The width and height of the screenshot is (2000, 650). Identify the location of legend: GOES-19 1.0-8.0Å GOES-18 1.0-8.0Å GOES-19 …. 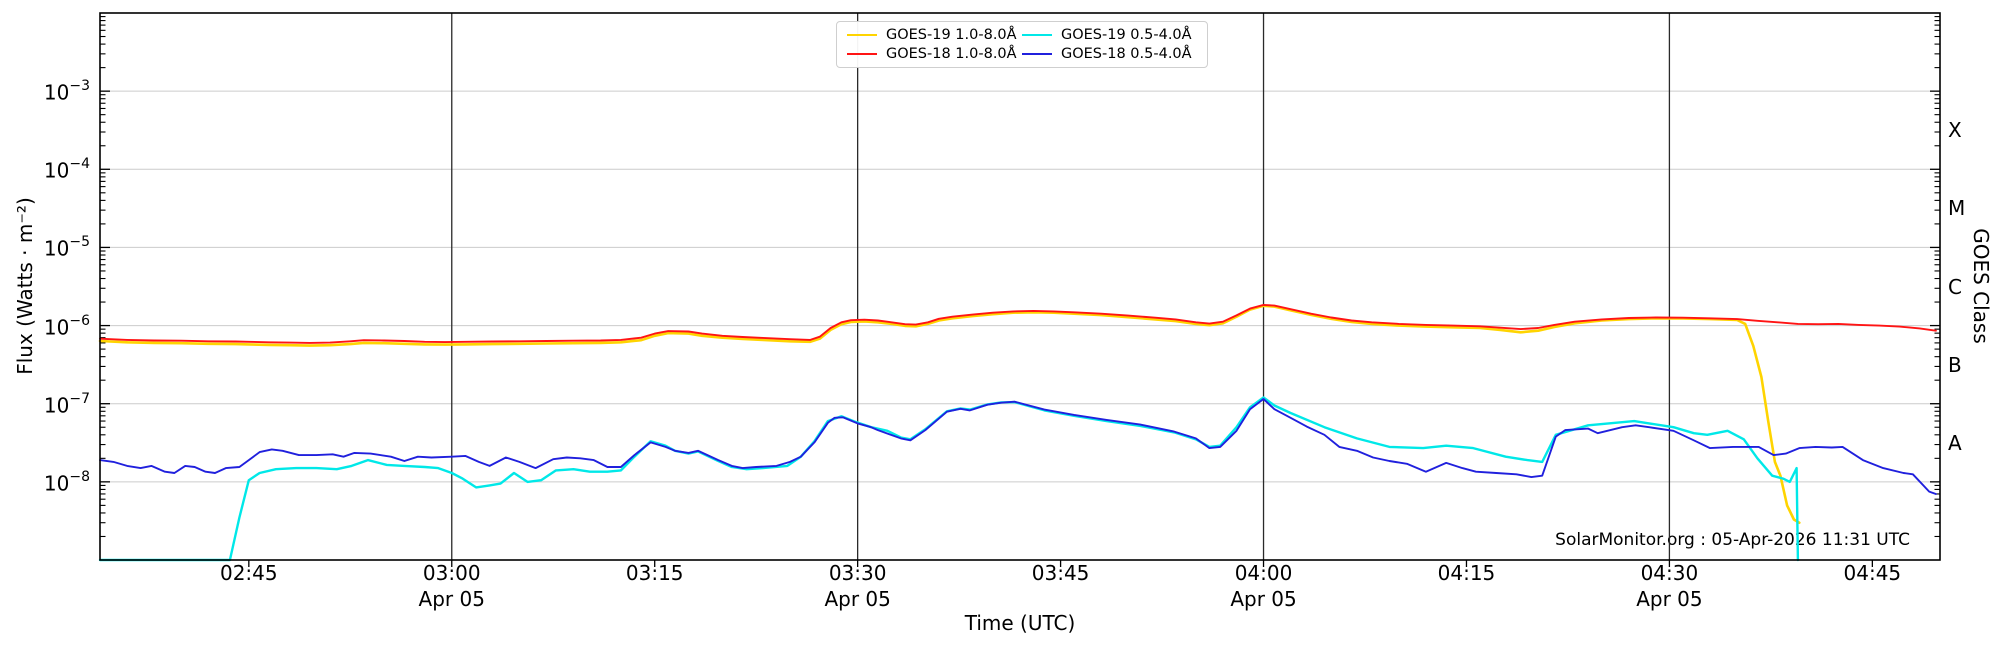
(1022, 44).